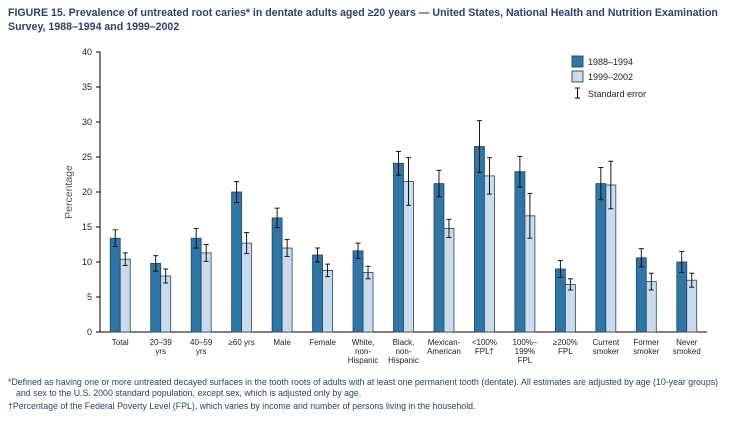  What do you see at coordinates (87, 262) in the screenshot?
I see `y-tick-label: 10` at bounding box center [87, 262].